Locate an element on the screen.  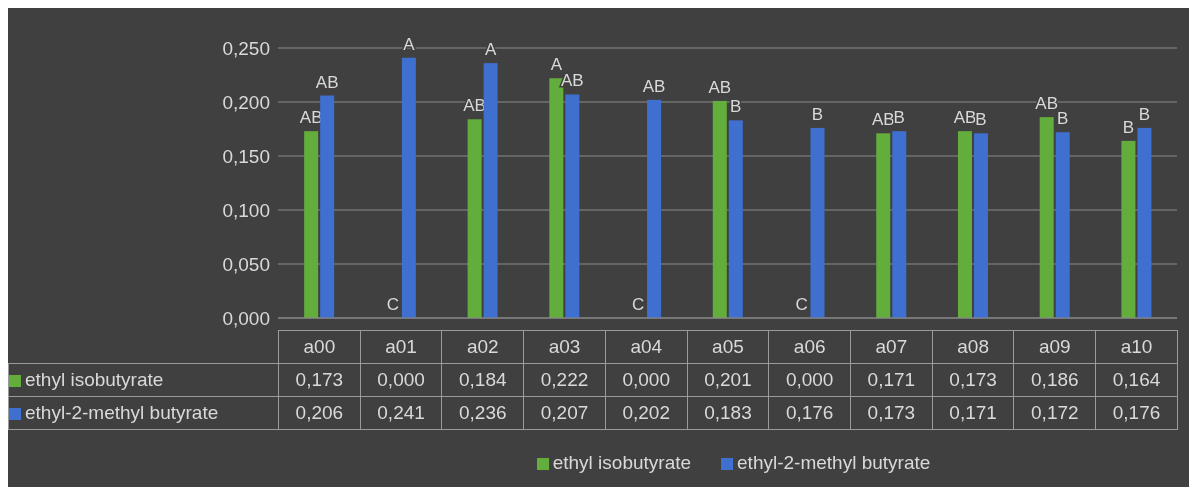
data-label: 0,183 is located at coordinates (728, 413).